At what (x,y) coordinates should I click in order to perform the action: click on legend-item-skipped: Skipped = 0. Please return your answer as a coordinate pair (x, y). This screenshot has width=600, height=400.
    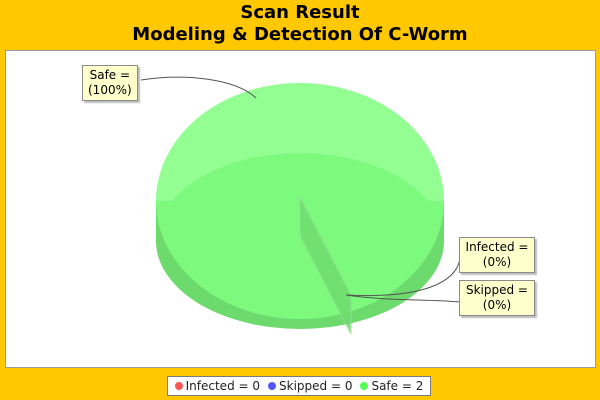
    Looking at the image, I should click on (310, 386).